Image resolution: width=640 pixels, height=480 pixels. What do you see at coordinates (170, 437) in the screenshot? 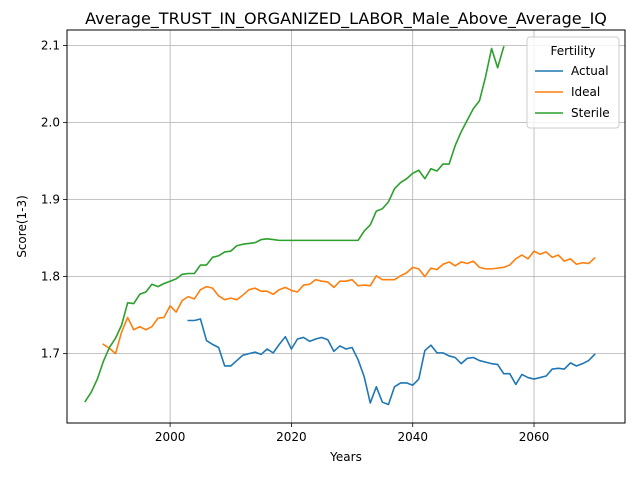
I see `x-tick-label: 2000` at bounding box center [170, 437].